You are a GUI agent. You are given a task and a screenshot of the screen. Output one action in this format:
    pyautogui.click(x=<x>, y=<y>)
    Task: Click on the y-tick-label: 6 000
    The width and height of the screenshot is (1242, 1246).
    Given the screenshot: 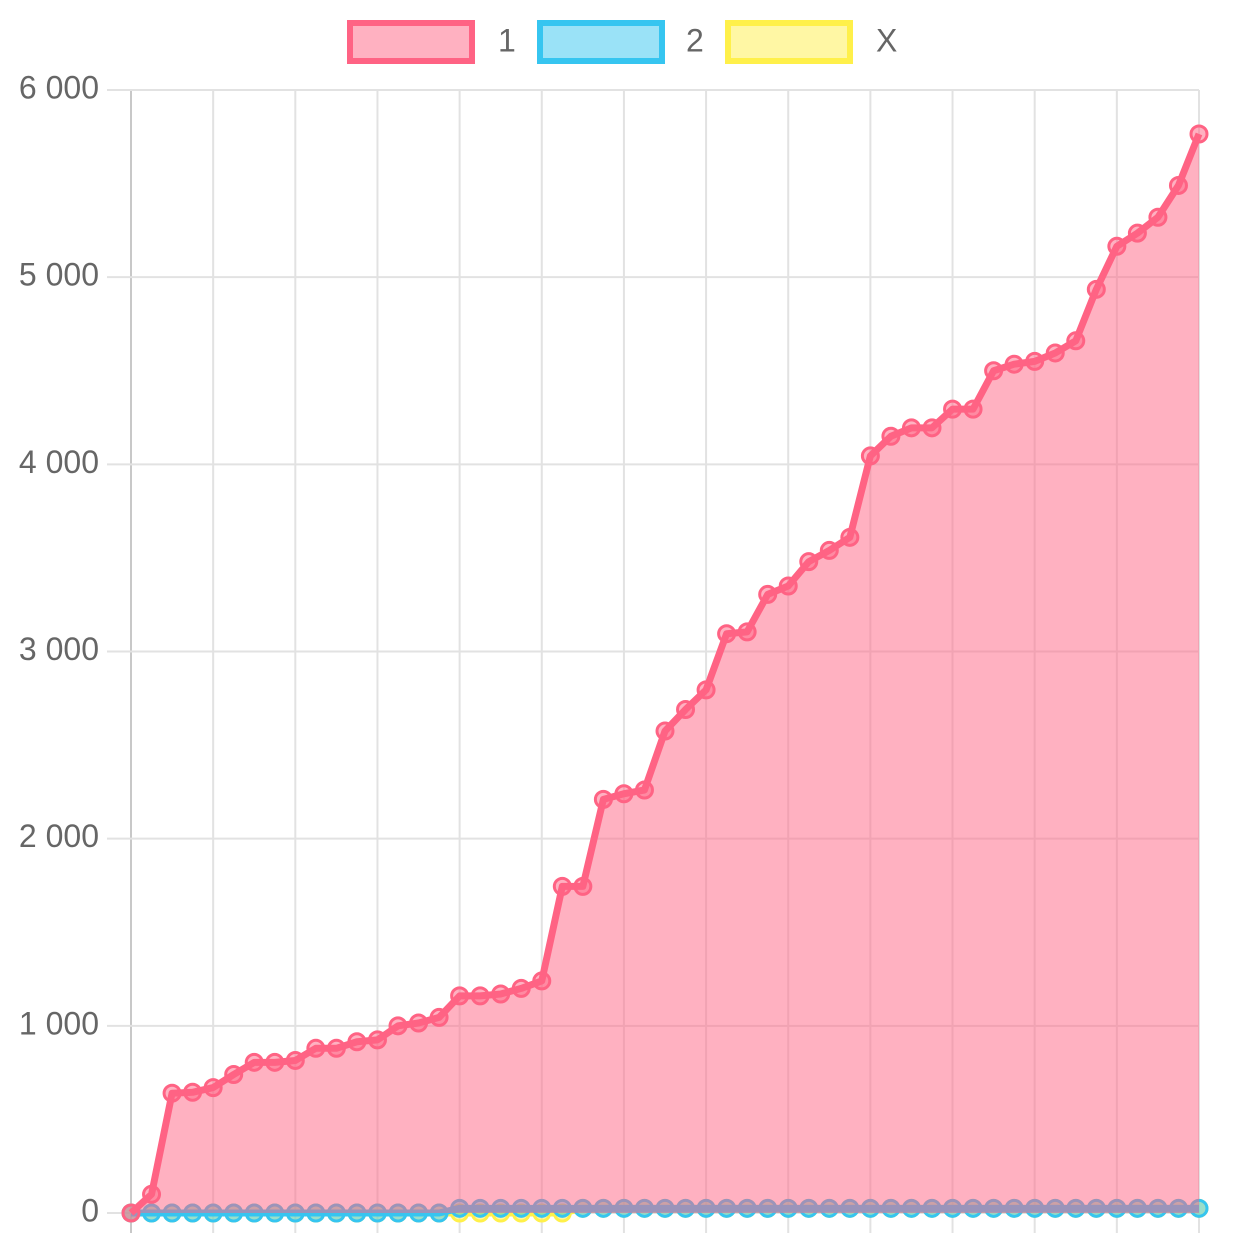 What is the action you would take?
    pyautogui.click(x=59, y=87)
    